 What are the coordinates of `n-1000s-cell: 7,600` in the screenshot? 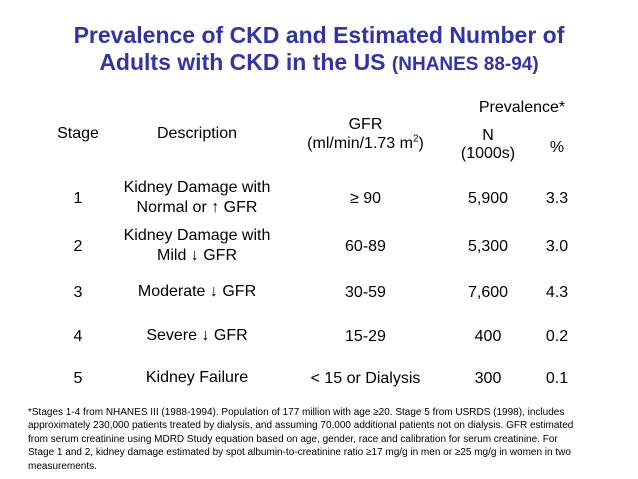 It's located at (488, 292).